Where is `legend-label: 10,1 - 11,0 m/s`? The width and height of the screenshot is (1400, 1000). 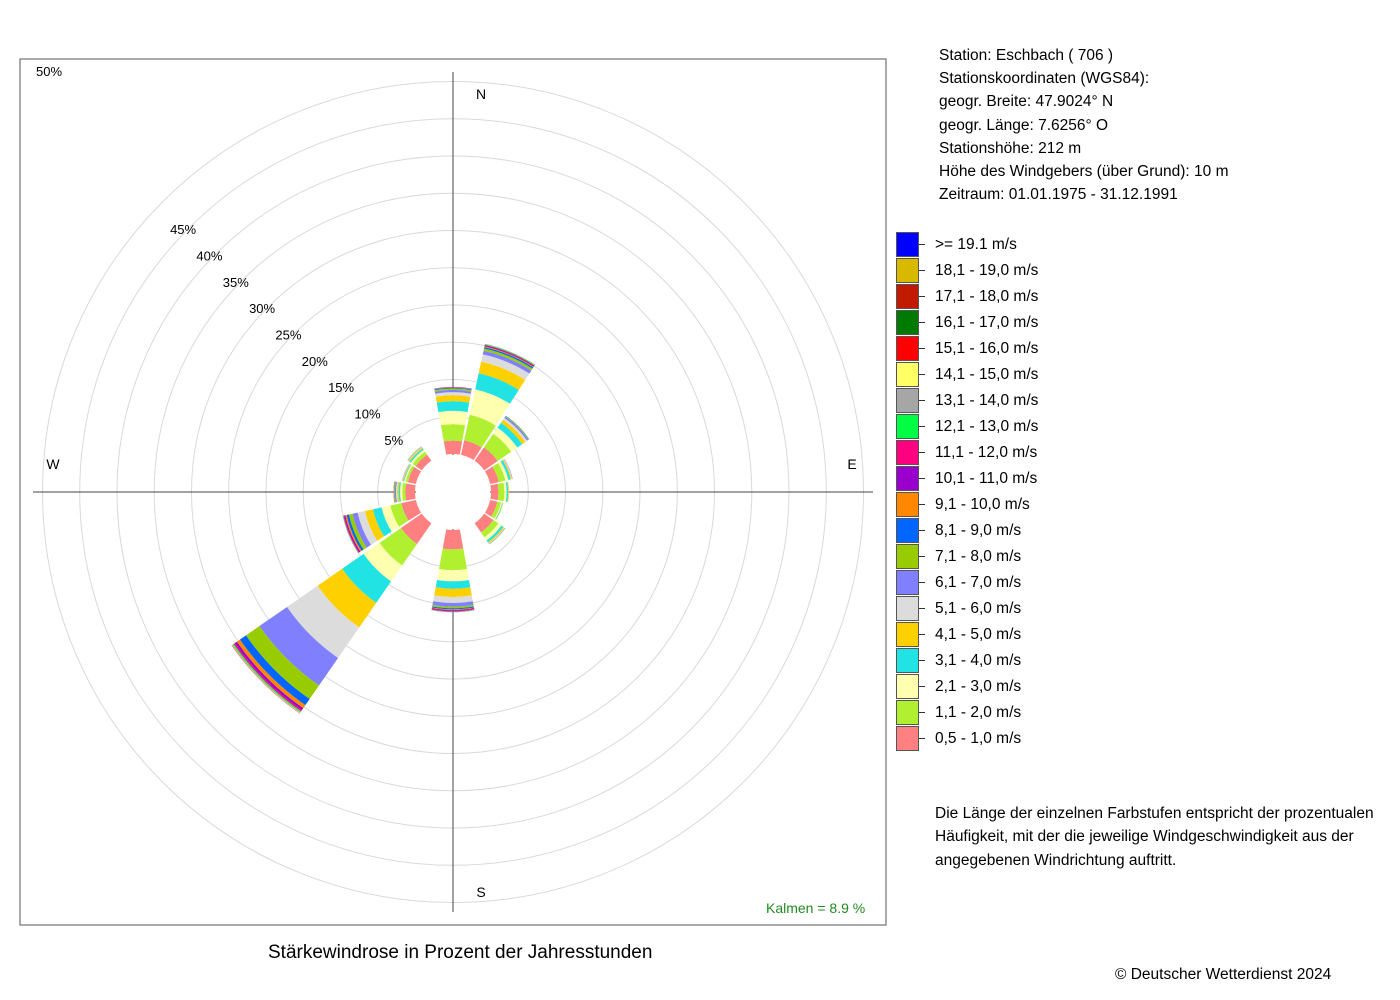 legend-label: 10,1 - 11,0 m/s is located at coordinates (986, 478).